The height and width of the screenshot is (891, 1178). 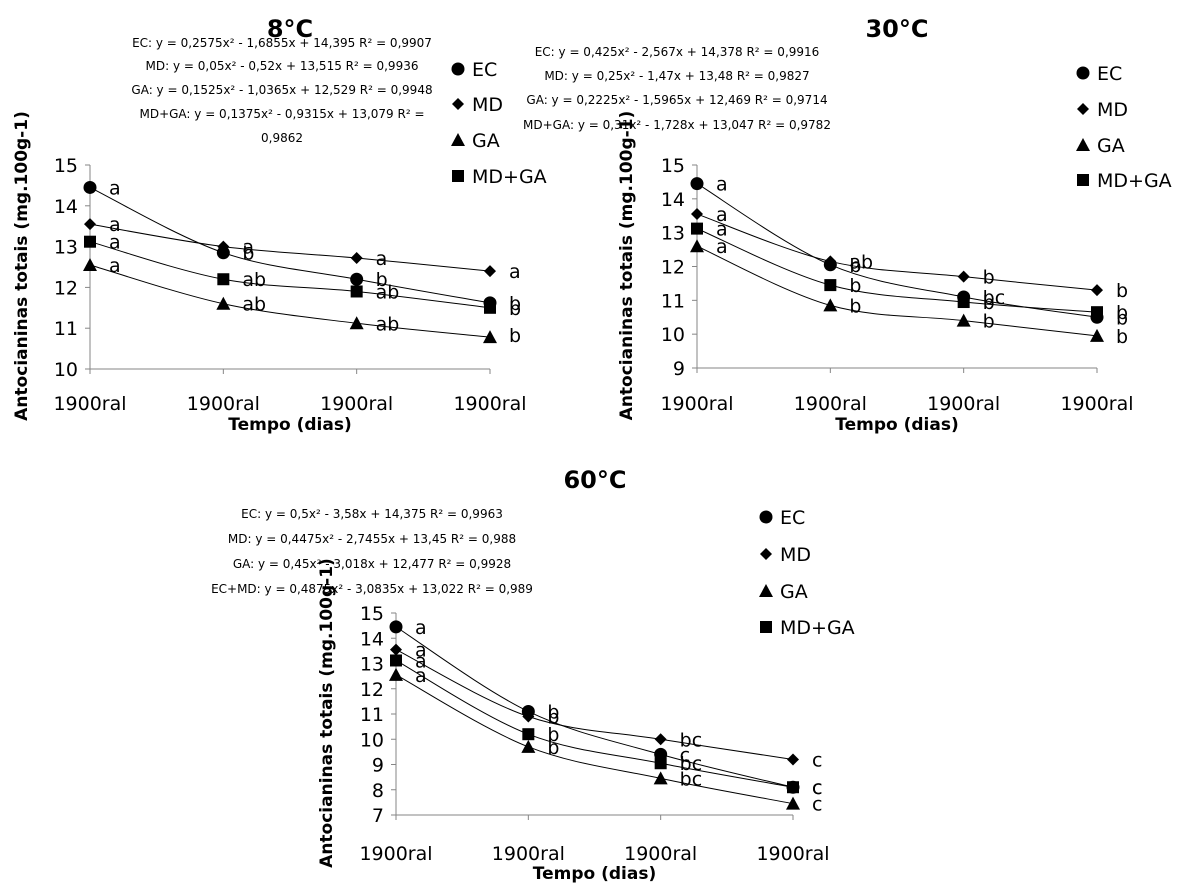 What do you see at coordinates (282, 138) in the screenshot?
I see `regression-equation: 0,9862` at bounding box center [282, 138].